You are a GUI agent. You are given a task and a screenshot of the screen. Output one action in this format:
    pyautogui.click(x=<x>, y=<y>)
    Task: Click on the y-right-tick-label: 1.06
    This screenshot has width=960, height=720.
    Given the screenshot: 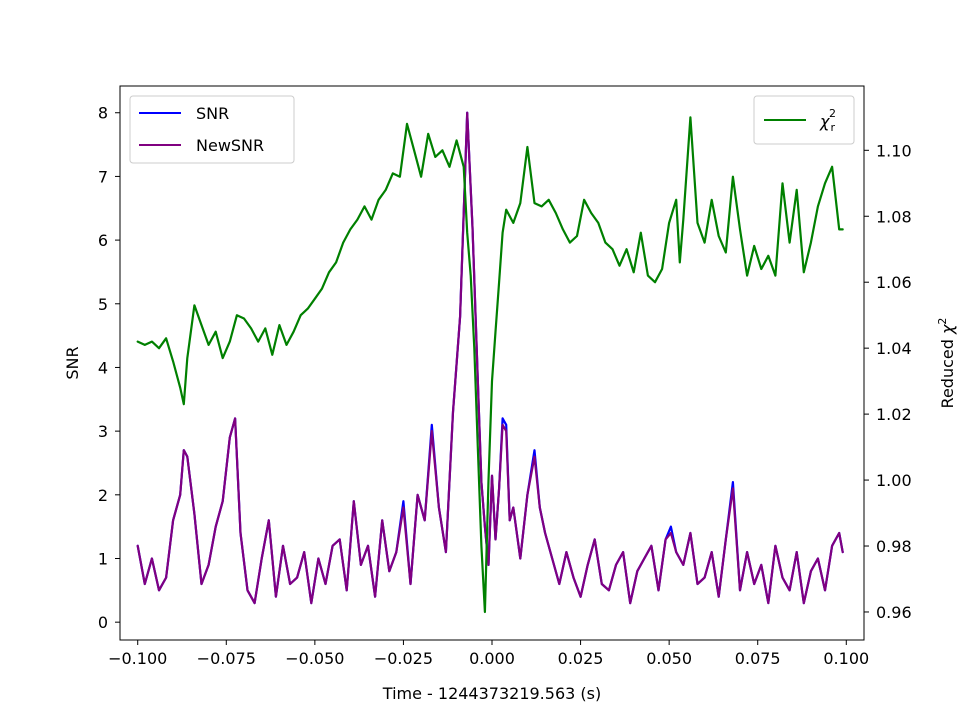 What is the action you would take?
    pyautogui.click(x=894, y=282)
    